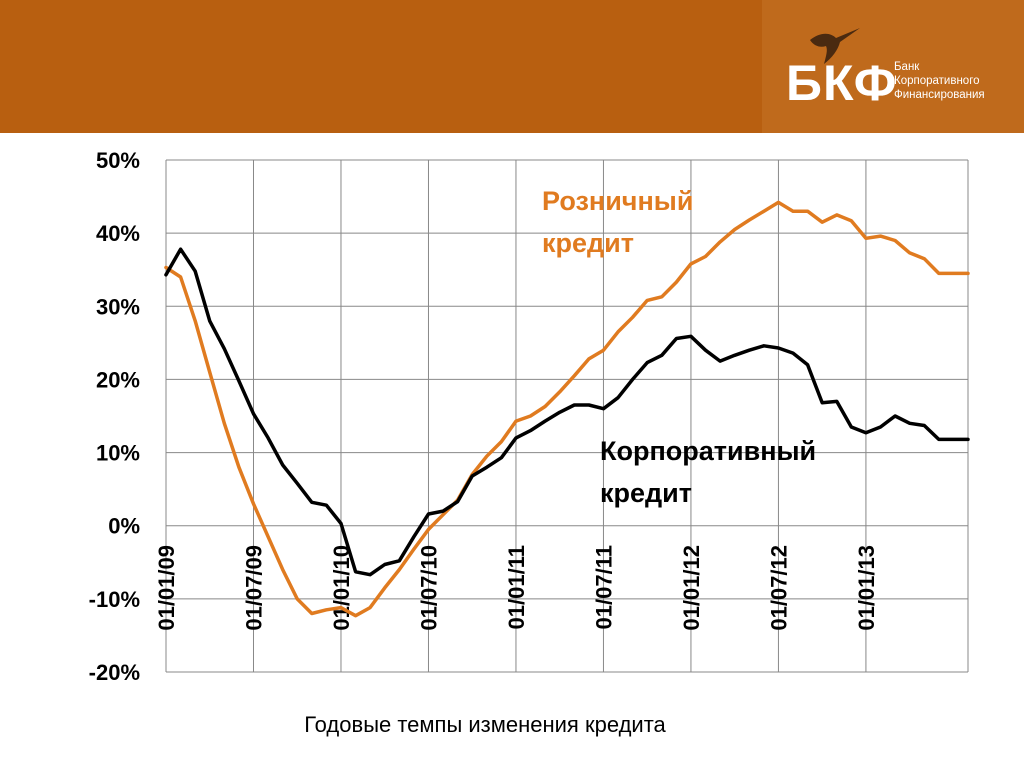 This screenshot has width=1024, height=768. I want to click on logo-subtitle: Банк Корпоративного Финансирования, so click(939, 81).